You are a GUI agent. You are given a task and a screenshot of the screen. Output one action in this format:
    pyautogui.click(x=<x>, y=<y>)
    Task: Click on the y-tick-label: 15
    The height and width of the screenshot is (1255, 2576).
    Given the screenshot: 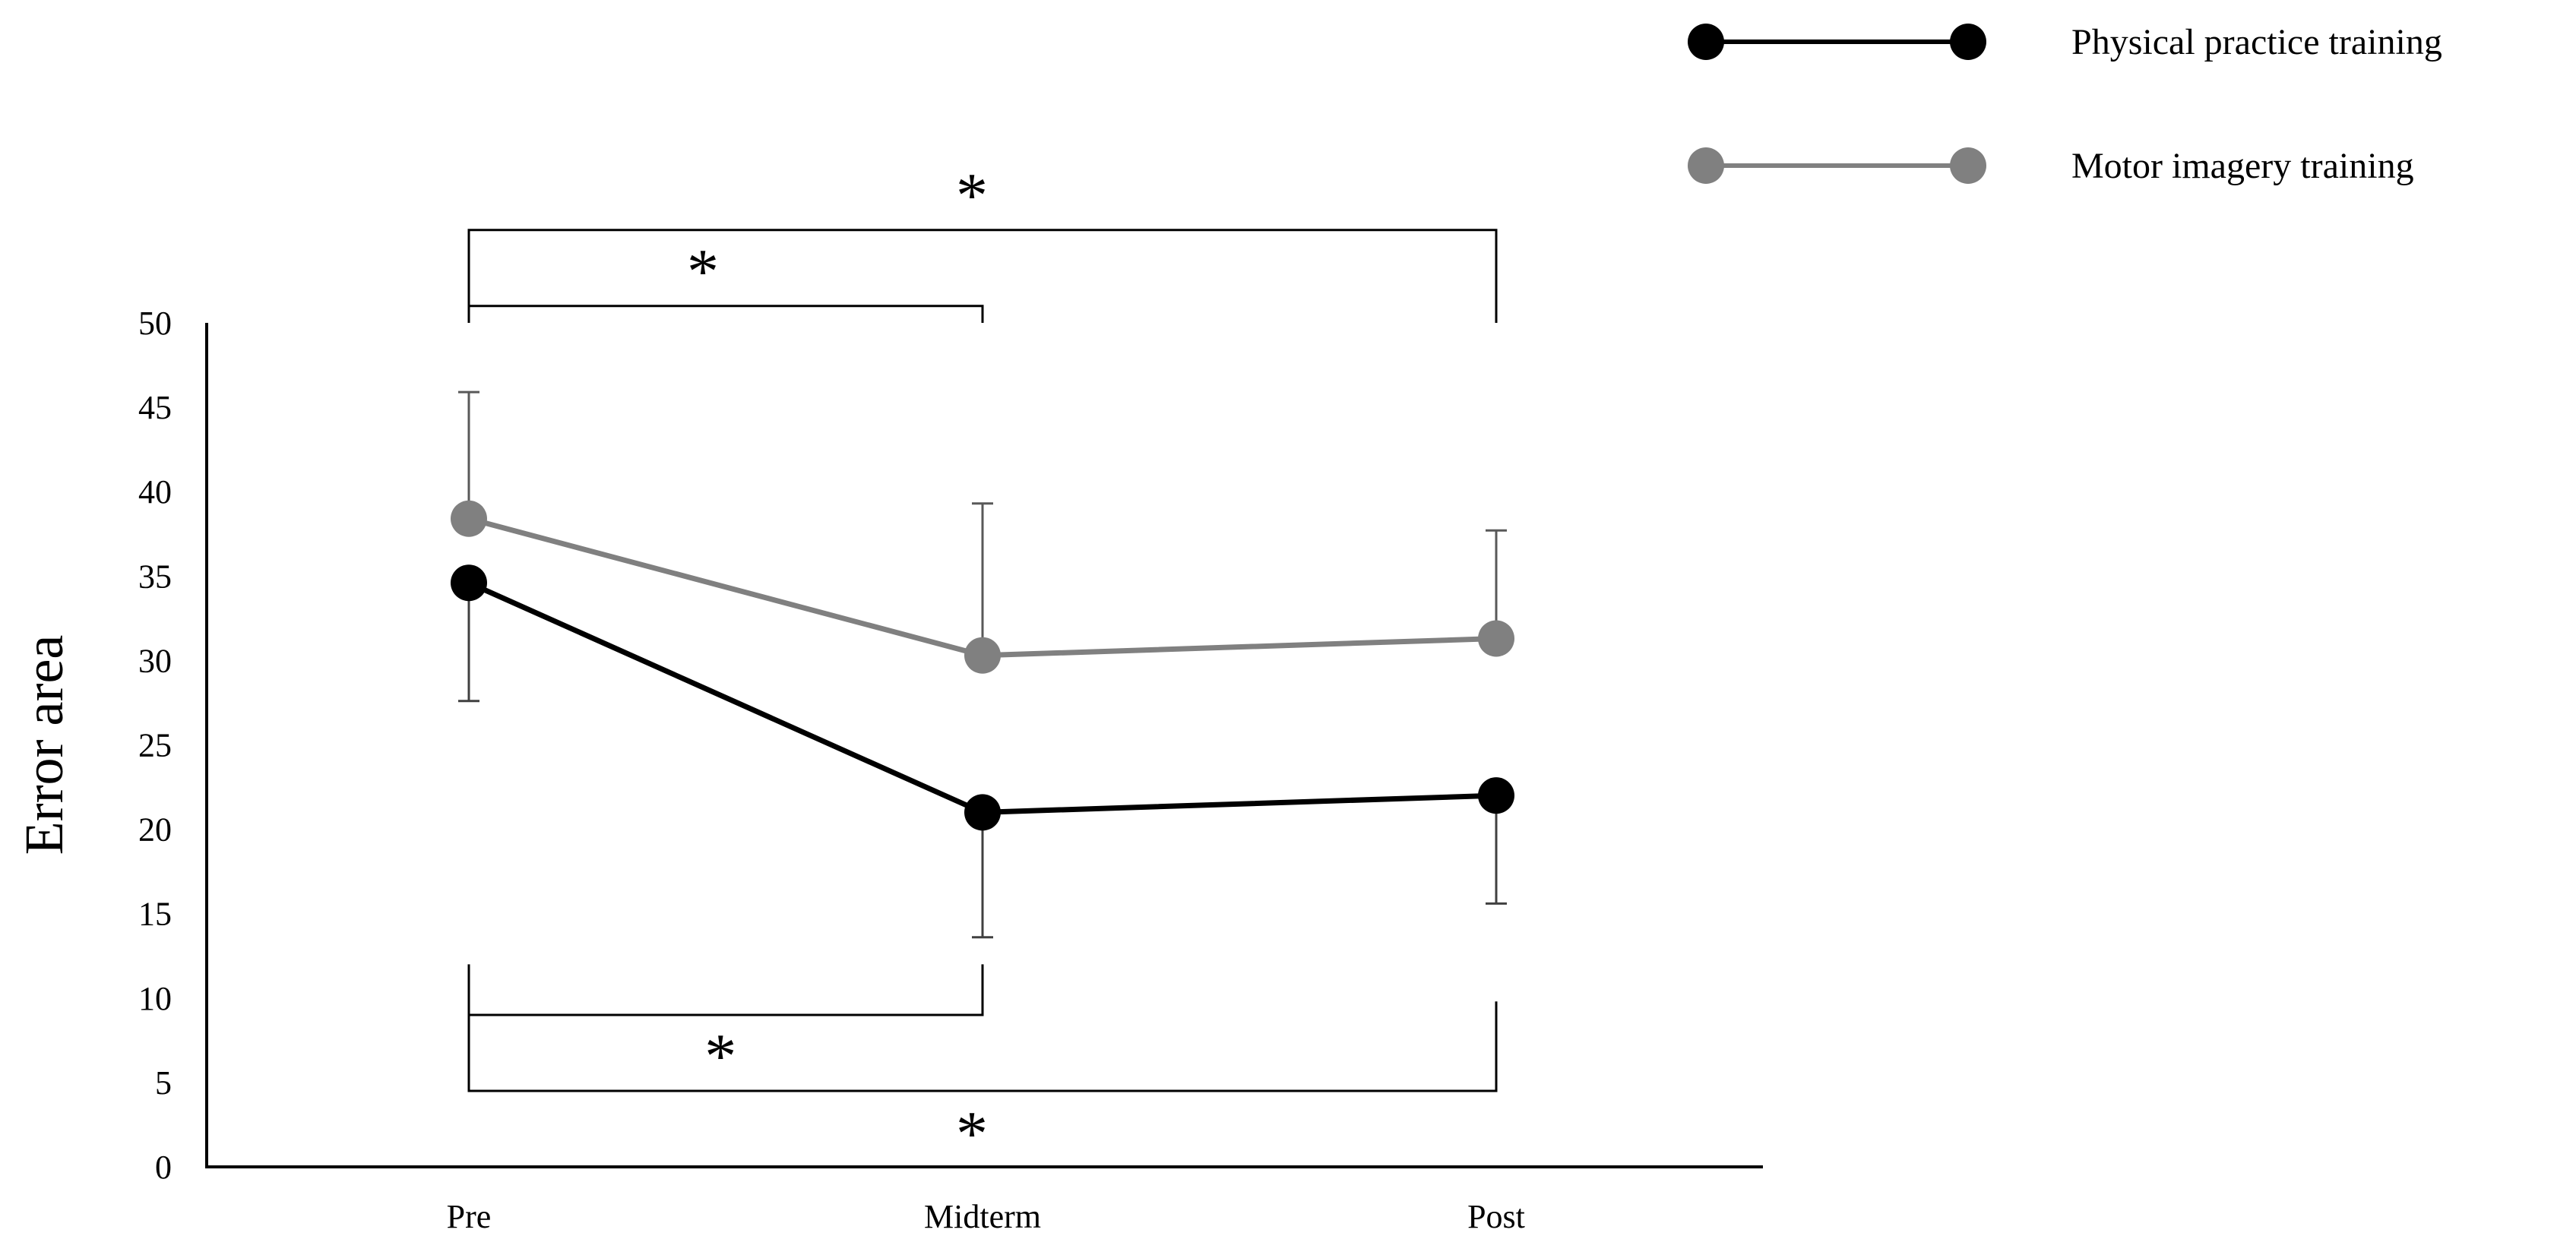 What is the action you would take?
    pyautogui.click(x=155, y=914)
    